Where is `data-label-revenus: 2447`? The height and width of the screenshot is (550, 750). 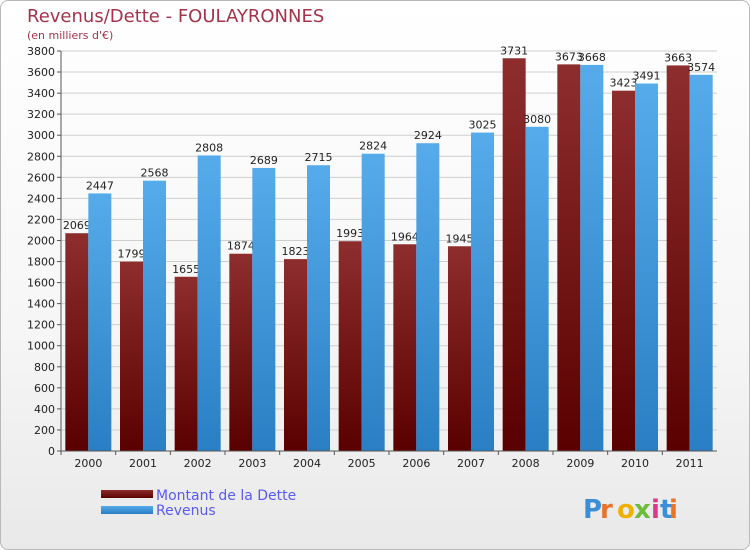
data-label-revenus: 2447 is located at coordinates (100, 185).